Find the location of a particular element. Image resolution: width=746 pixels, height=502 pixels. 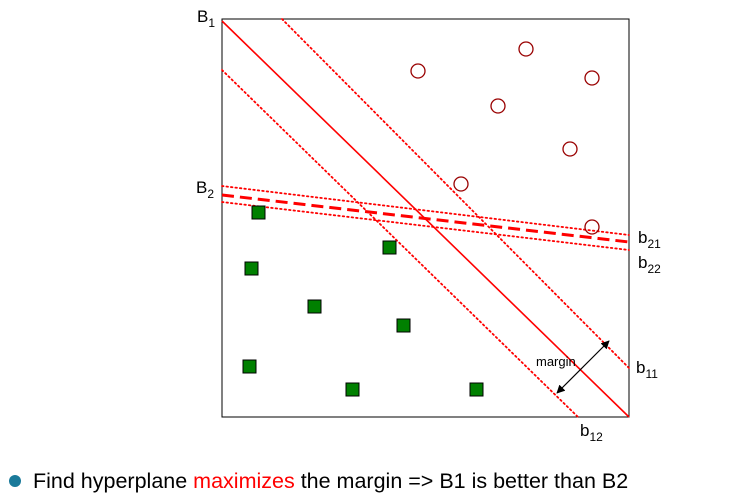

caption-suffix: the margin => B1 is better than B2 is located at coordinates (461, 480).